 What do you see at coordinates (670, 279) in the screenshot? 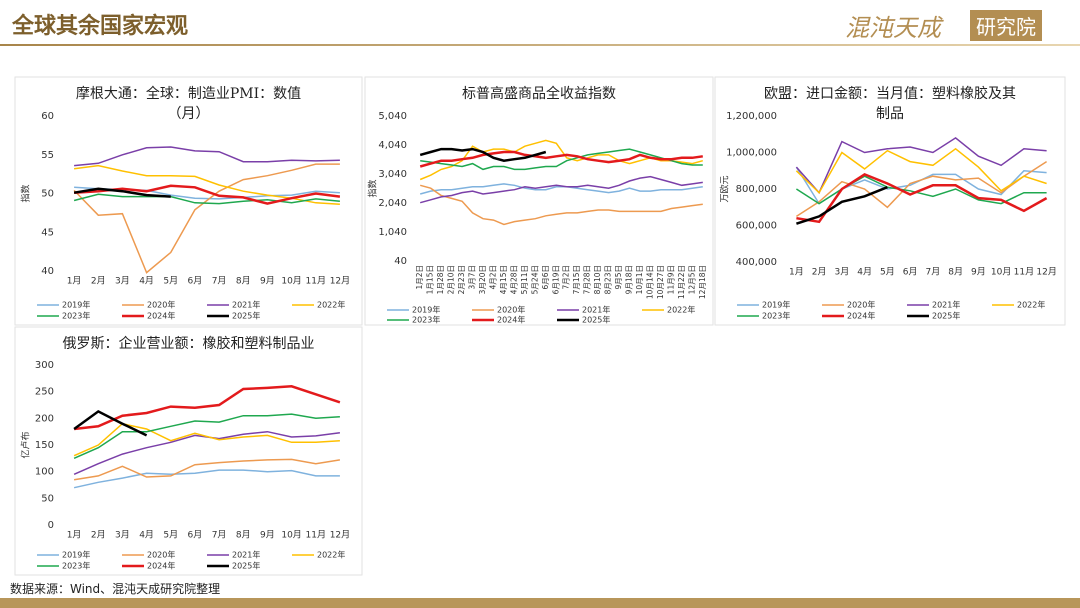
I see `x-tick-label: 11月9日` at bounding box center [670, 279].